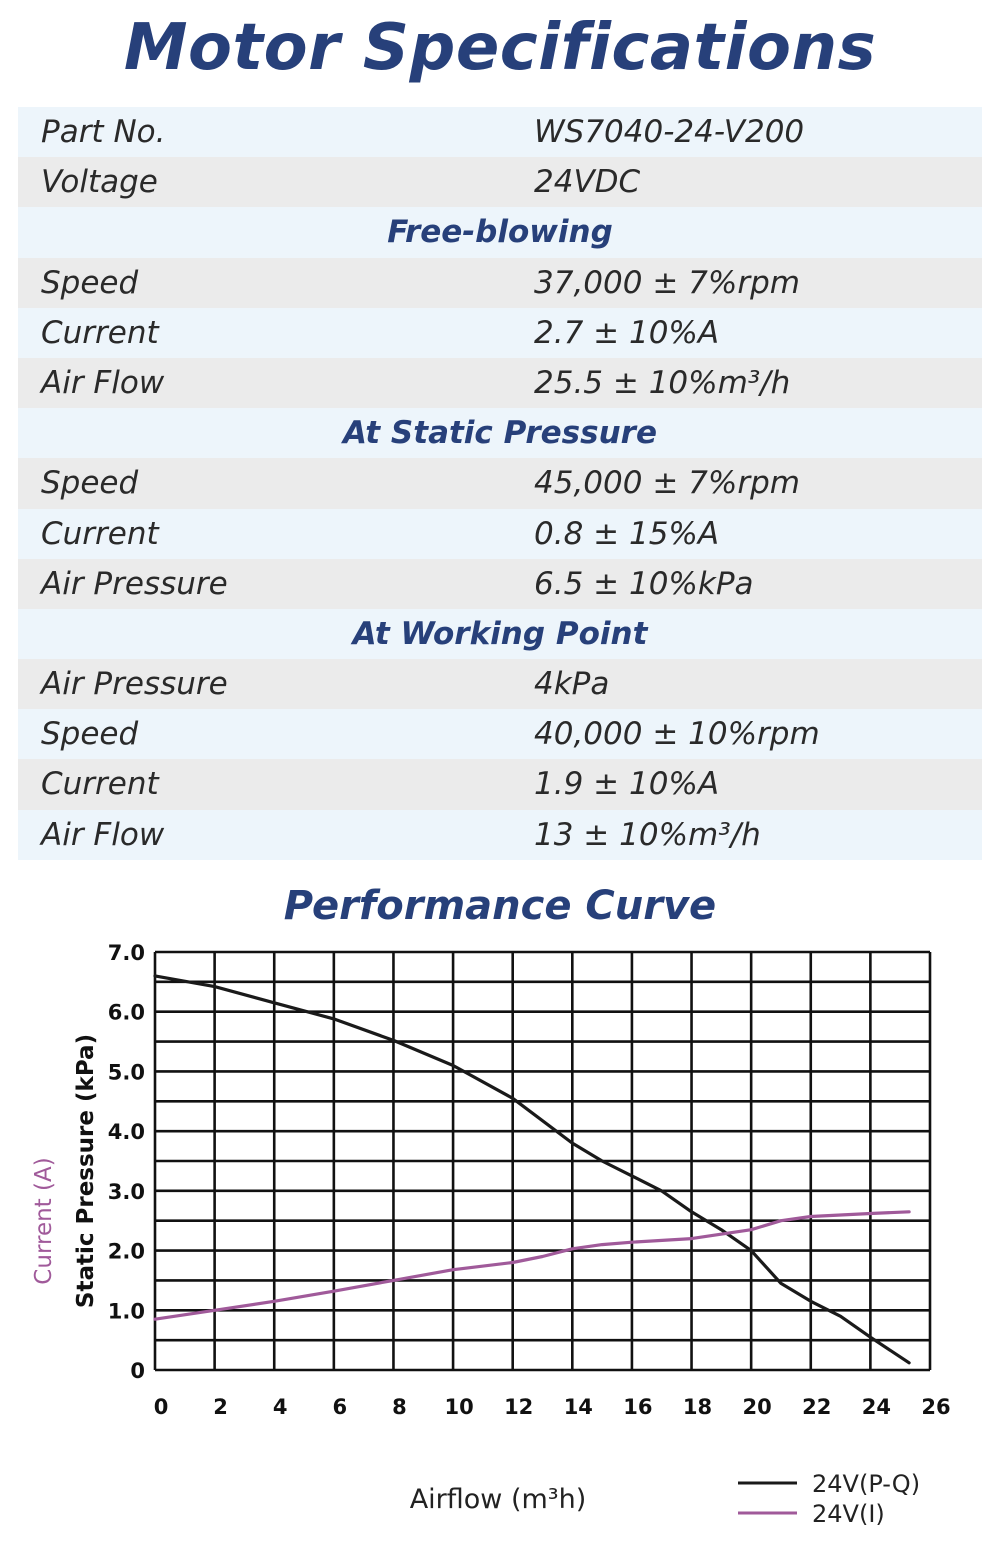  What do you see at coordinates (126, 953) in the screenshot?
I see `y-tick-label: 7.0` at bounding box center [126, 953].